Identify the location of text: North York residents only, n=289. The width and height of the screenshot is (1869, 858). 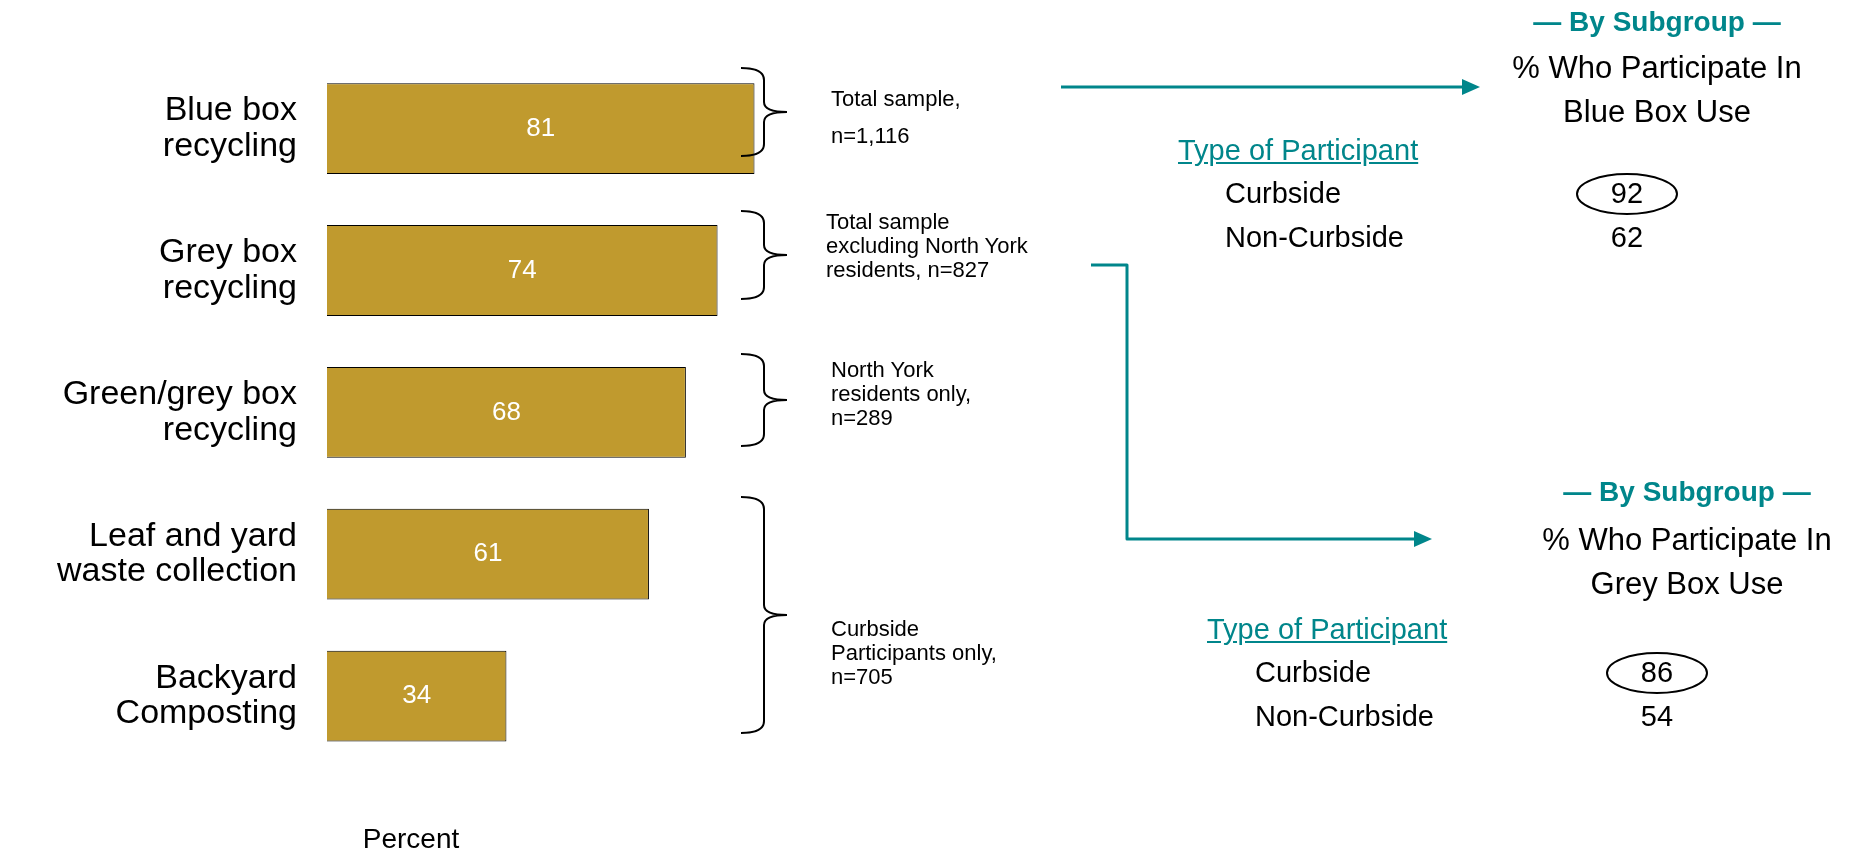
(902, 393).